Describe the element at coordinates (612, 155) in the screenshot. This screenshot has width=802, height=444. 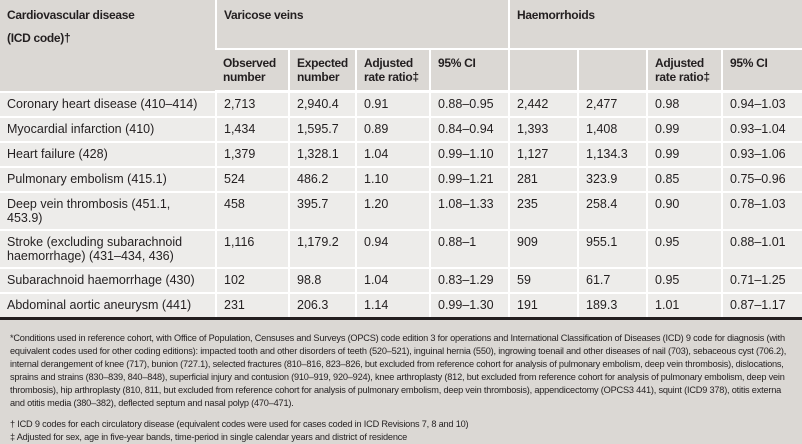
I see `haemorrhoids-cell: 1,134.3` at that location.